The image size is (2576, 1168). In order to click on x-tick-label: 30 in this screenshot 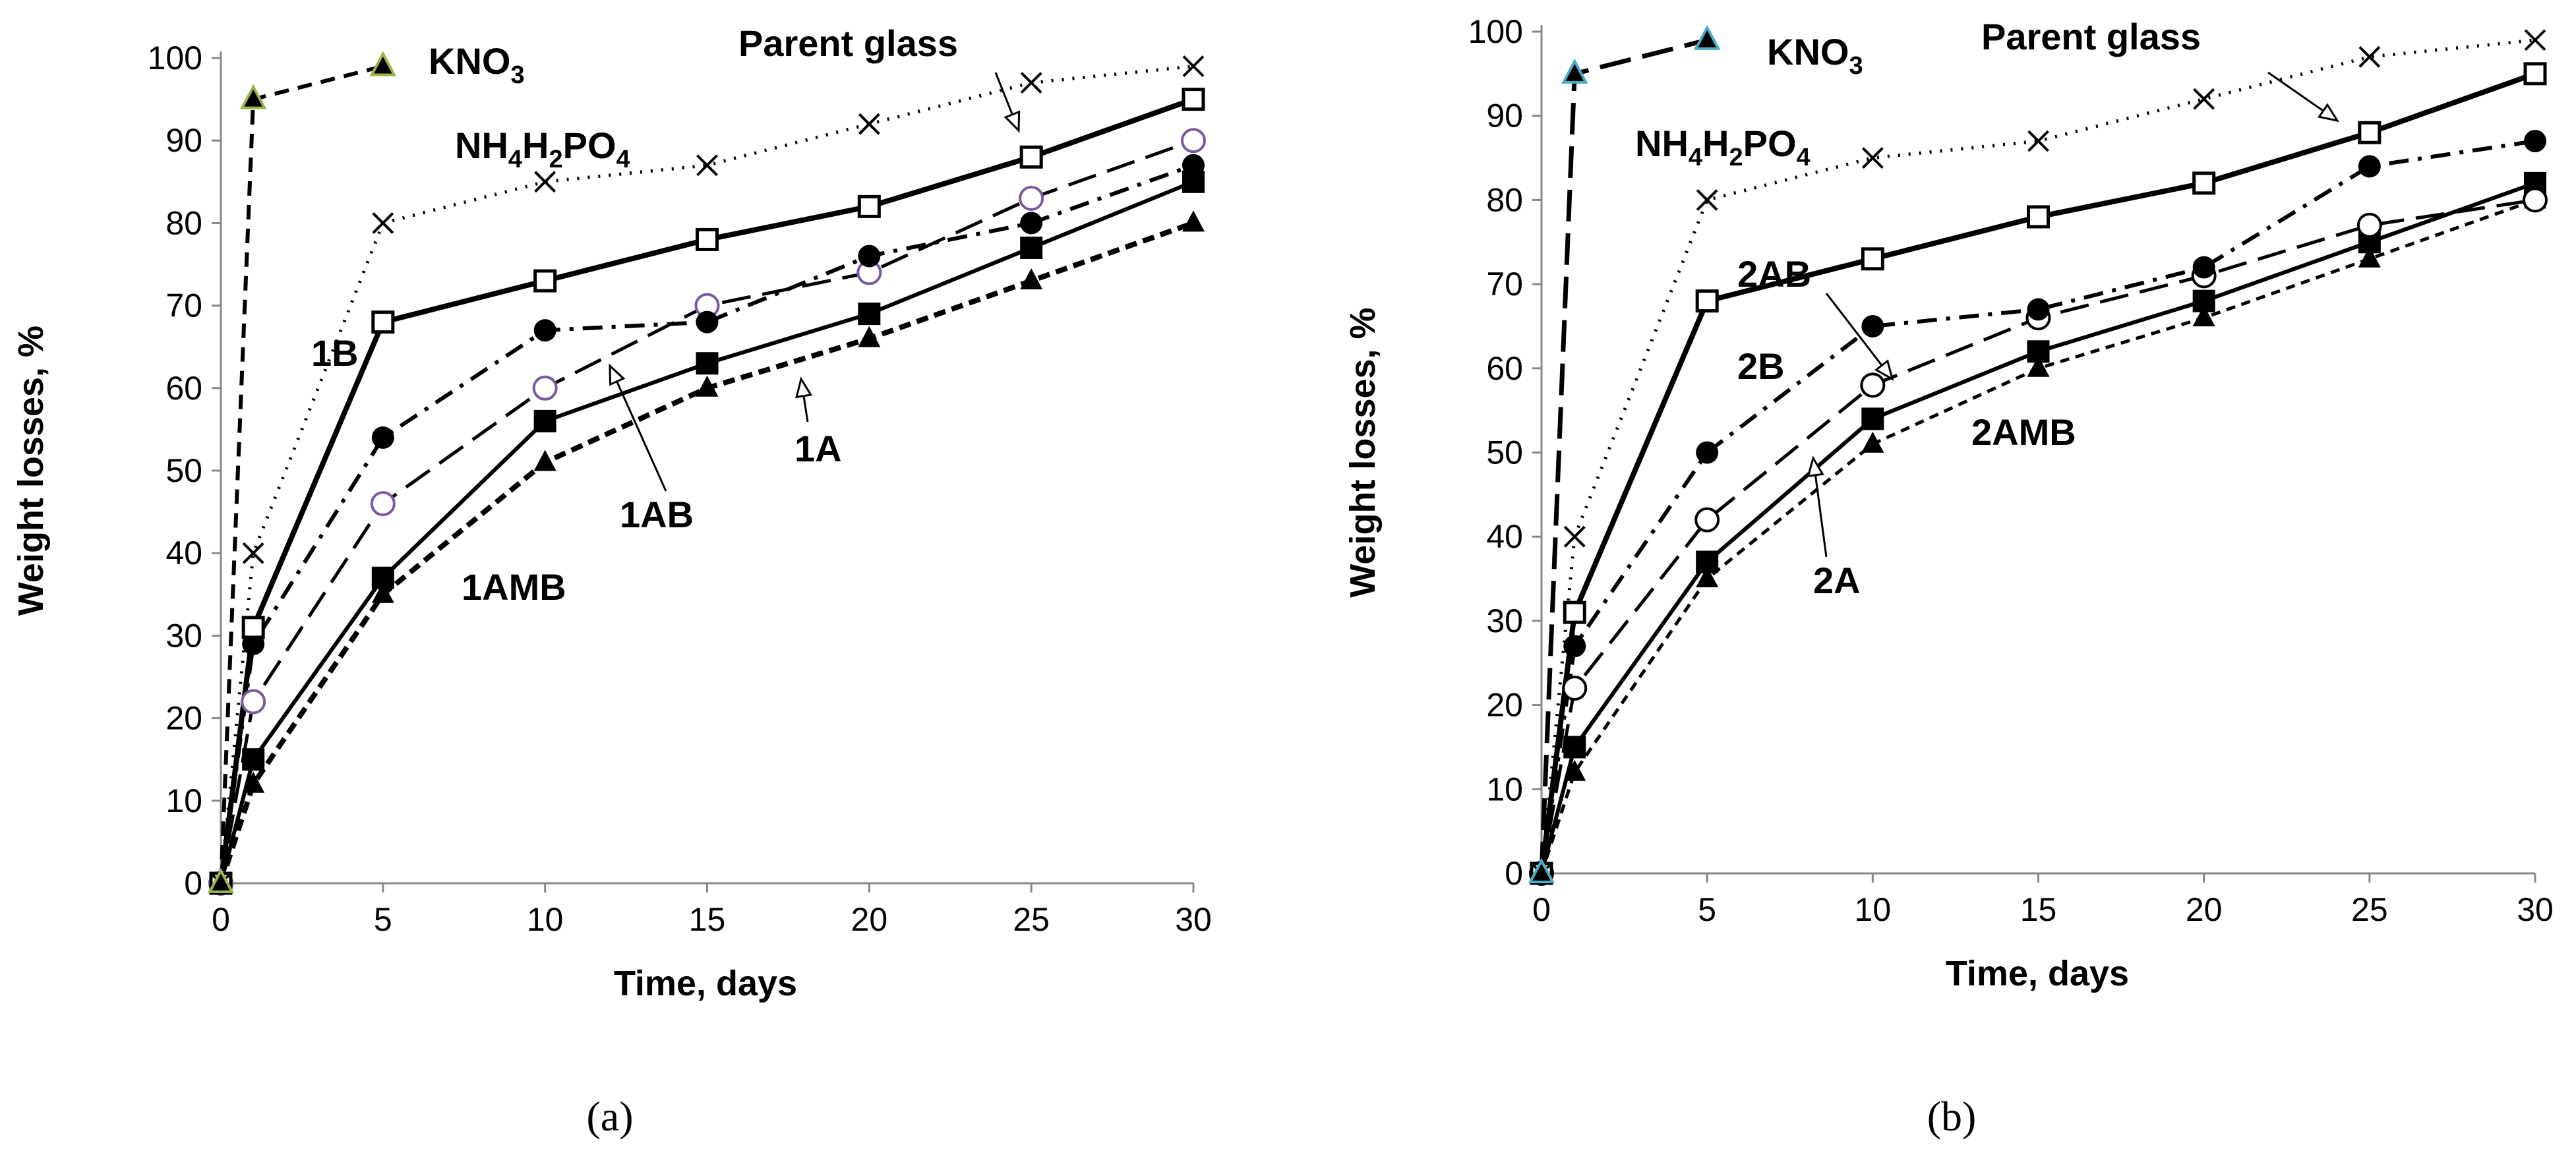, I will do `click(2535, 909)`.